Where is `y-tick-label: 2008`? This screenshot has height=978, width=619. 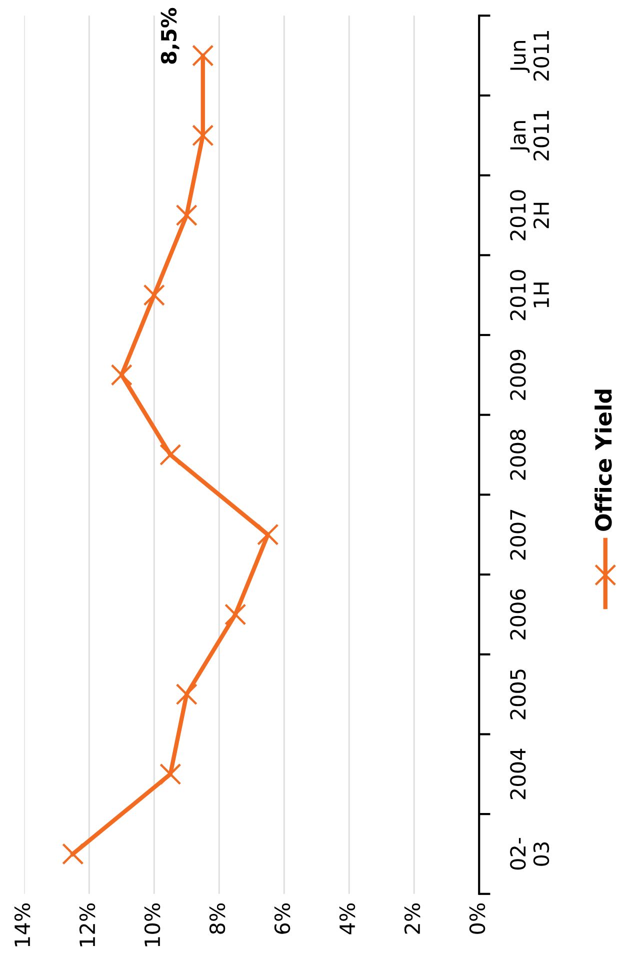
y-tick-label: 2008 is located at coordinates (518, 455).